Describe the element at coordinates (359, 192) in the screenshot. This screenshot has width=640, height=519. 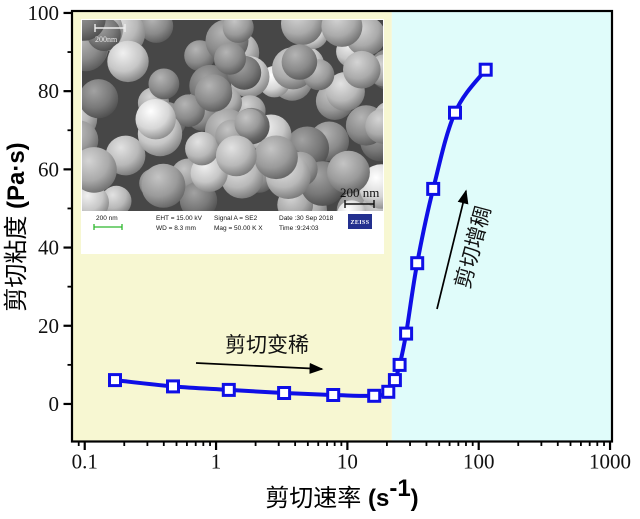
I see `scale-label-bottom-right: 200 nm` at that location.